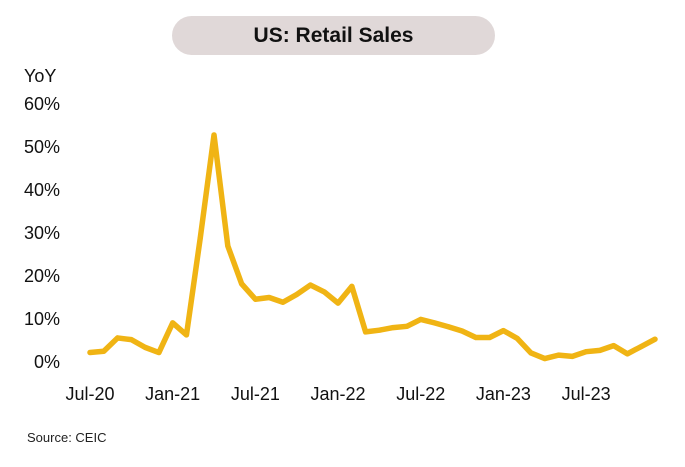 The height and width of the screenshot is (467, 685). What do you see at coordinates (40, 76) in the screenshot?
I see `y-axis-label: YoY` at bounding box center [40, 76].